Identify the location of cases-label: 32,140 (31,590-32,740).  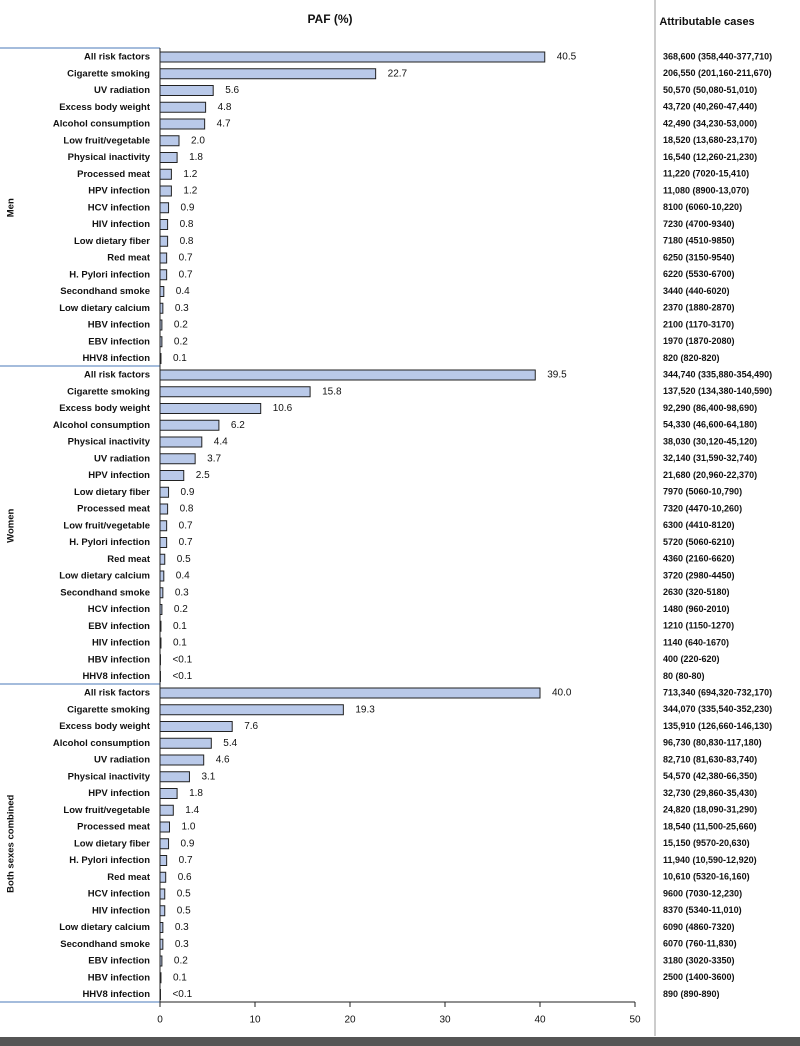
(710, 458).